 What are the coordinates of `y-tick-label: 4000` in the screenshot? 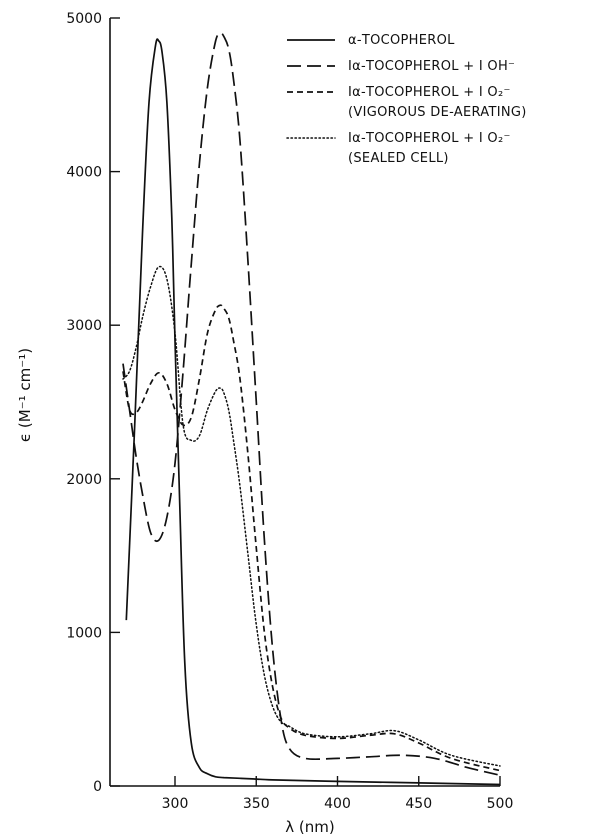 It's located at (84, 173).